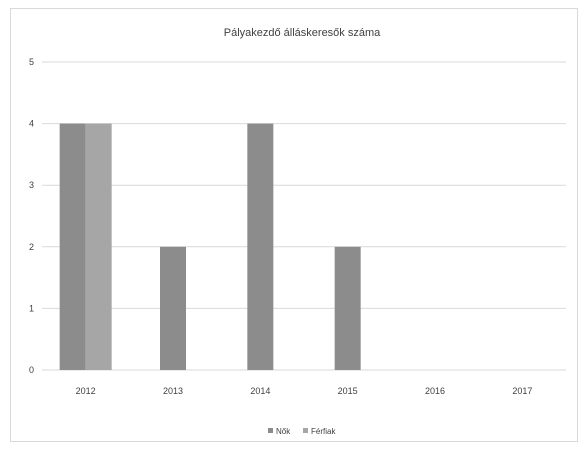 Image resolution: width=588 pixels, height=449 pixels. Describe the element at coordinates (304, 391) in the screenshot. I see `x-axis-ticks: 2012 2013 2014 2015 2016 2017` at that location.